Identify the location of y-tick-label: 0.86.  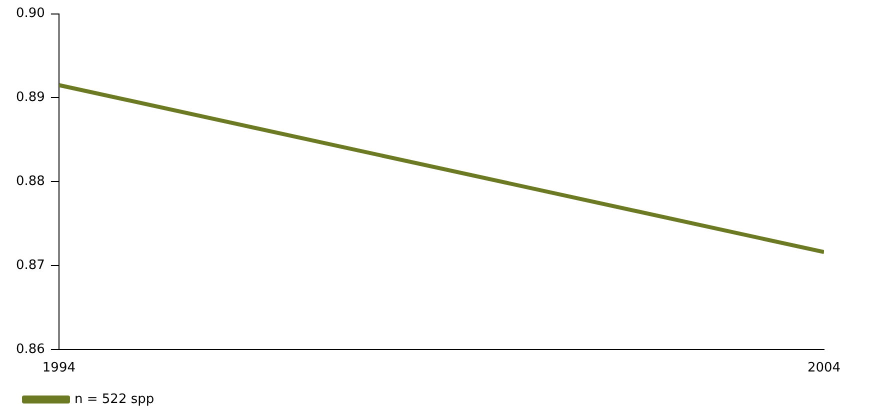
(30, 349).